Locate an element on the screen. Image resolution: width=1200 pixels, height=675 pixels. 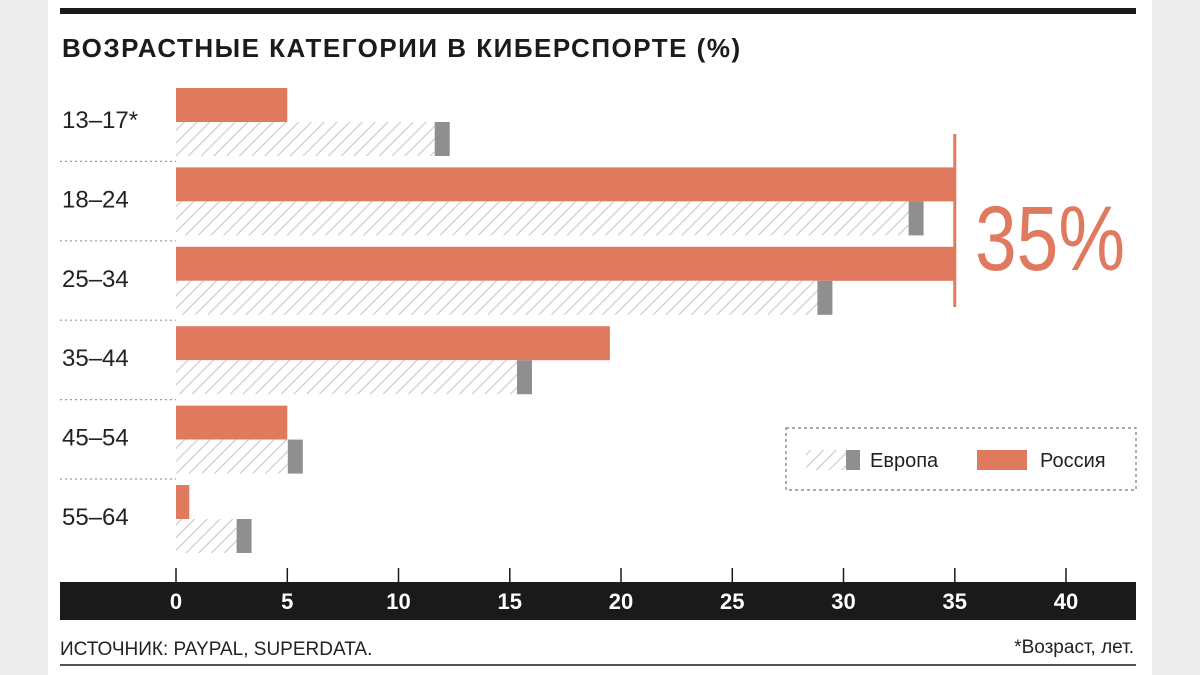
category-label: 13–17* is located at coordinates (100, 120).